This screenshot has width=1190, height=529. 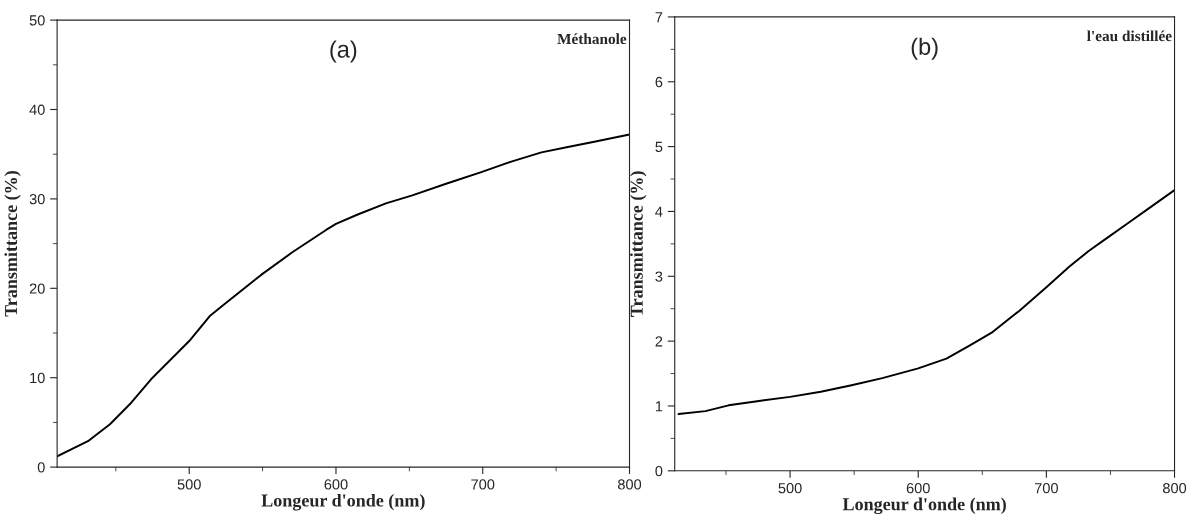 I want to click on y-tick-label: 20, so click(x=37, y=288).